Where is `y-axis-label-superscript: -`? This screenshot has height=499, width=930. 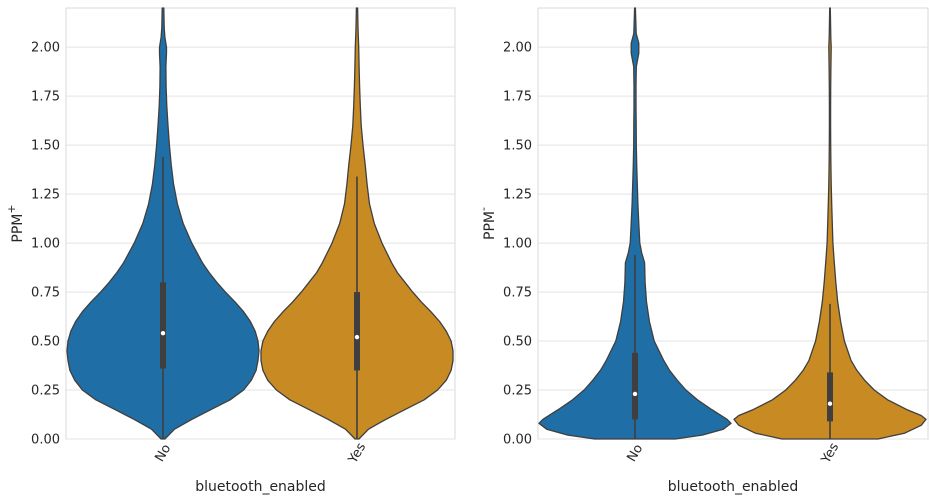 y-axis-label-superscript: - is located at coordinates (483, 209).